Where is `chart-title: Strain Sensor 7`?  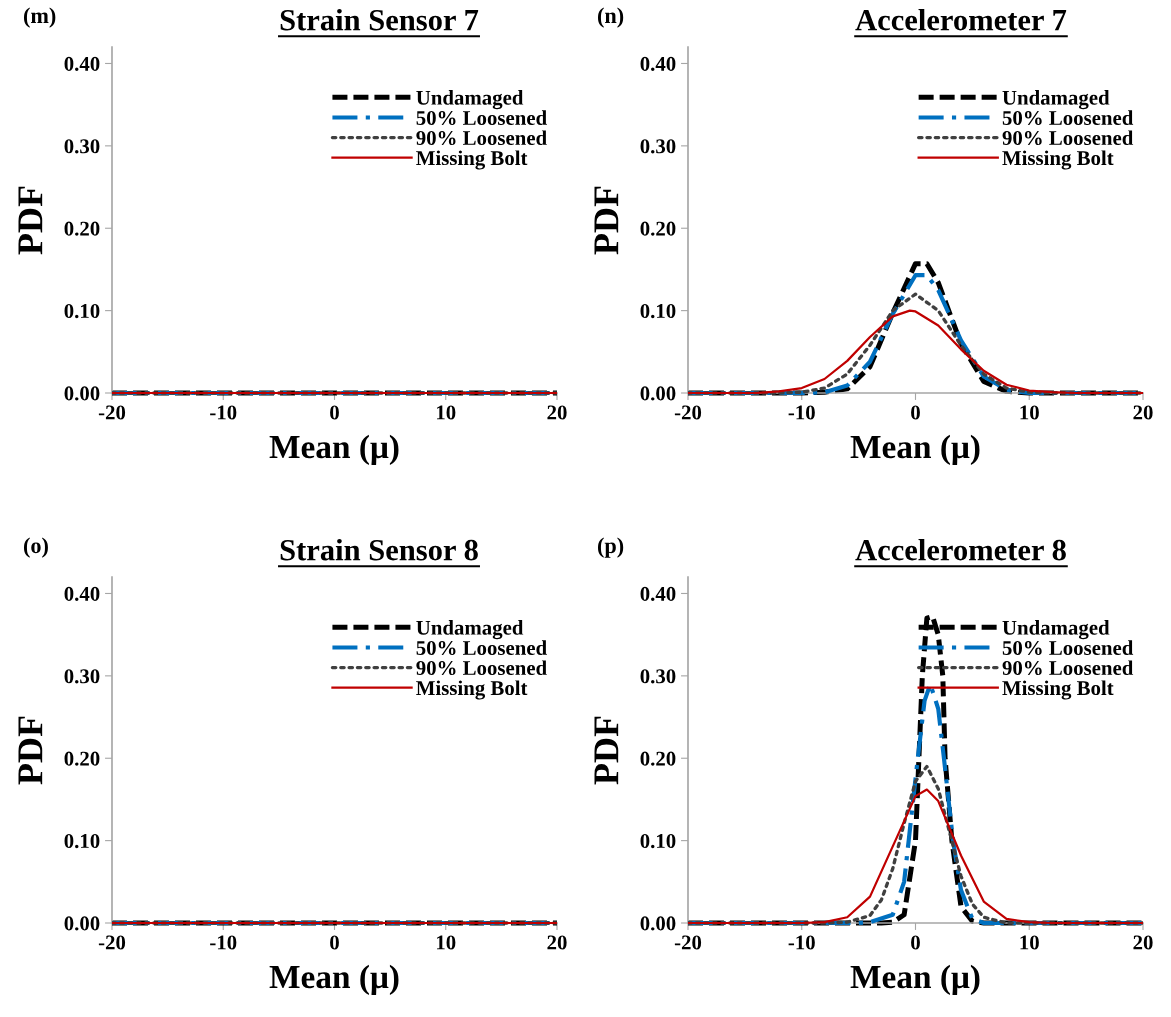
chart-title: Strain Sensor 7 is located at coordinates (379, 19).